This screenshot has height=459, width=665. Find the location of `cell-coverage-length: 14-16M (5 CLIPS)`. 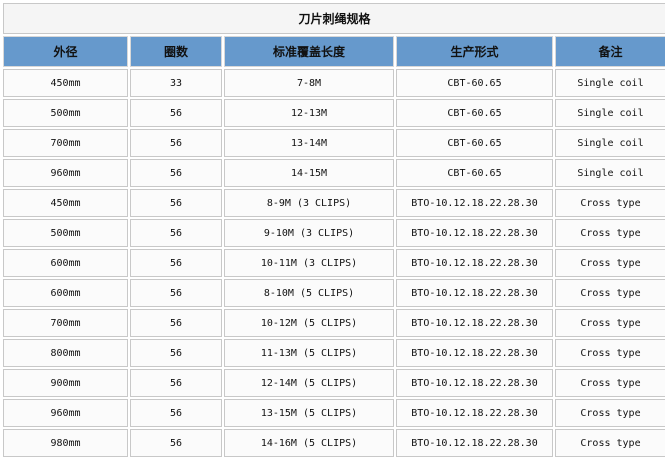

cell-coverage-length: 14-16M (5 CLIPS) is located at coordinates (309, 443).